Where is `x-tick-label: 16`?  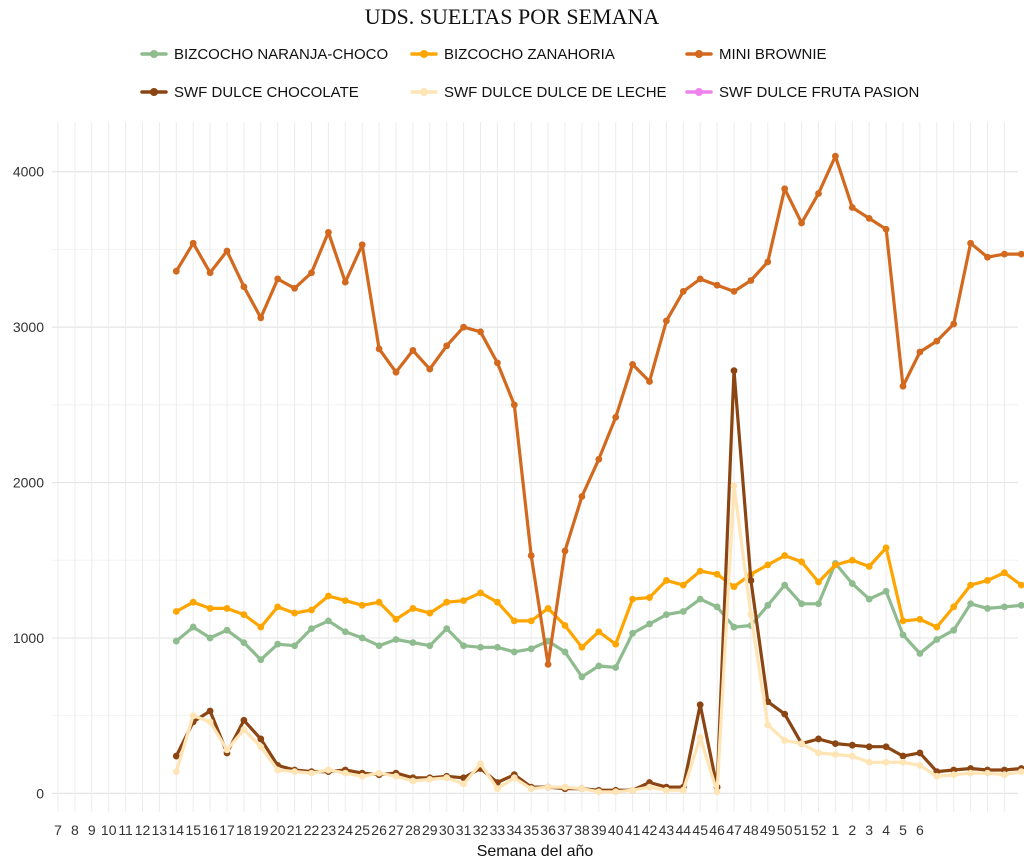
x-tick-label: 16 is located at coordinates (210, 830).